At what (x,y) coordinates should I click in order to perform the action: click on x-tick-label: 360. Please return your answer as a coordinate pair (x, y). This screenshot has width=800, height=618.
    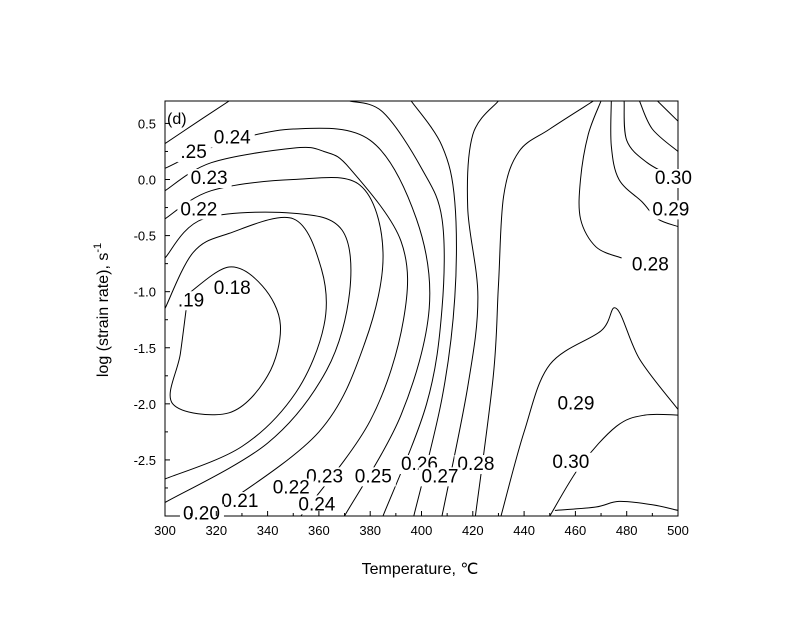
    Looking at the image, I should click on (319, 530).